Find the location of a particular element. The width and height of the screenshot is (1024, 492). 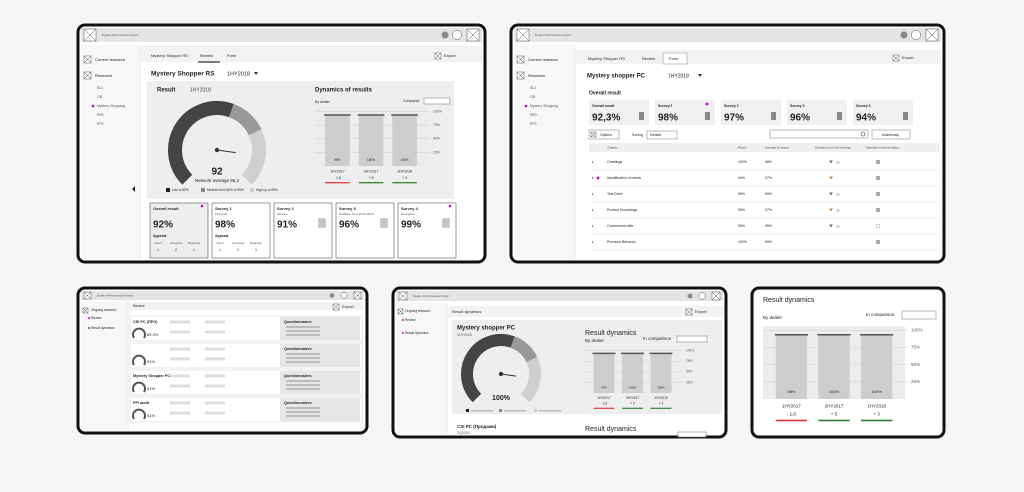

y-tick-label: 100% is located at coordinates (917, 330).